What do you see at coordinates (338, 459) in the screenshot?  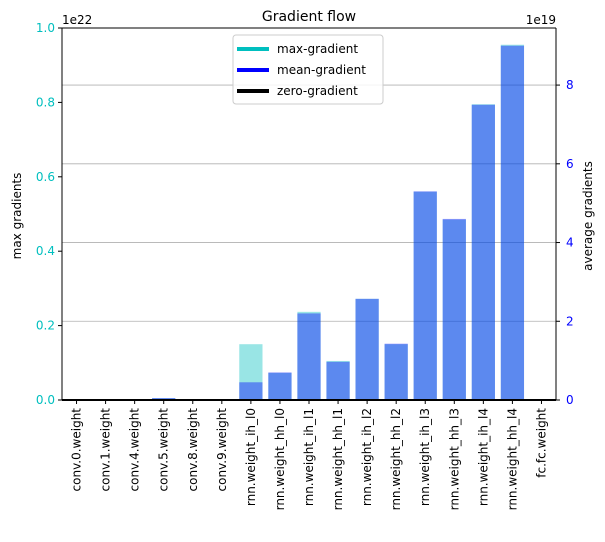 I see `x-tick-label: rnn.weight_hh_l1` at bounding box center [338, 459].